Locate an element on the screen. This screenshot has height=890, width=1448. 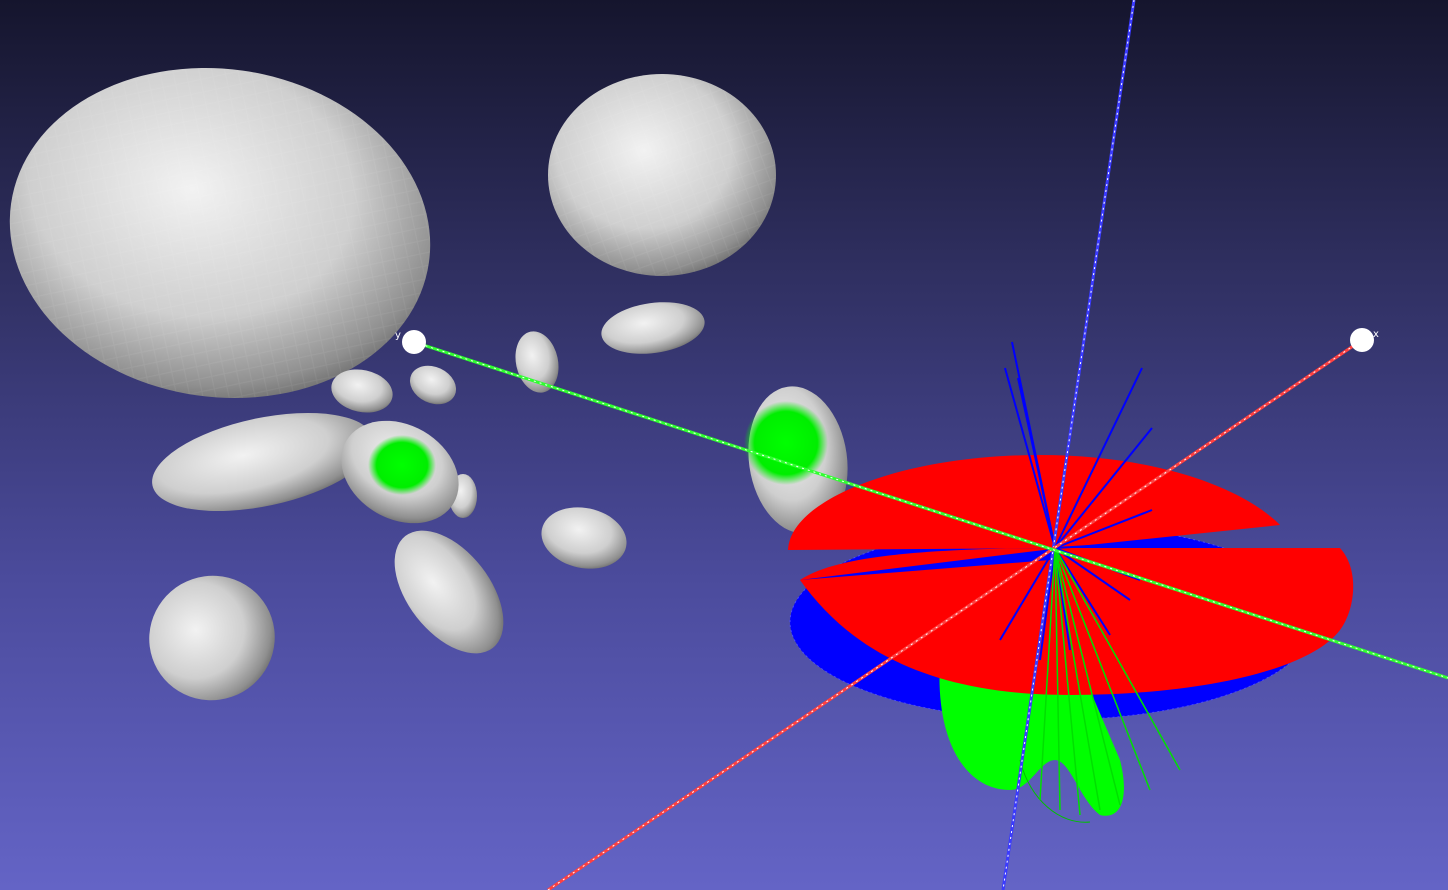
ellipsoid-sphere is located at coordinates (662, 175).